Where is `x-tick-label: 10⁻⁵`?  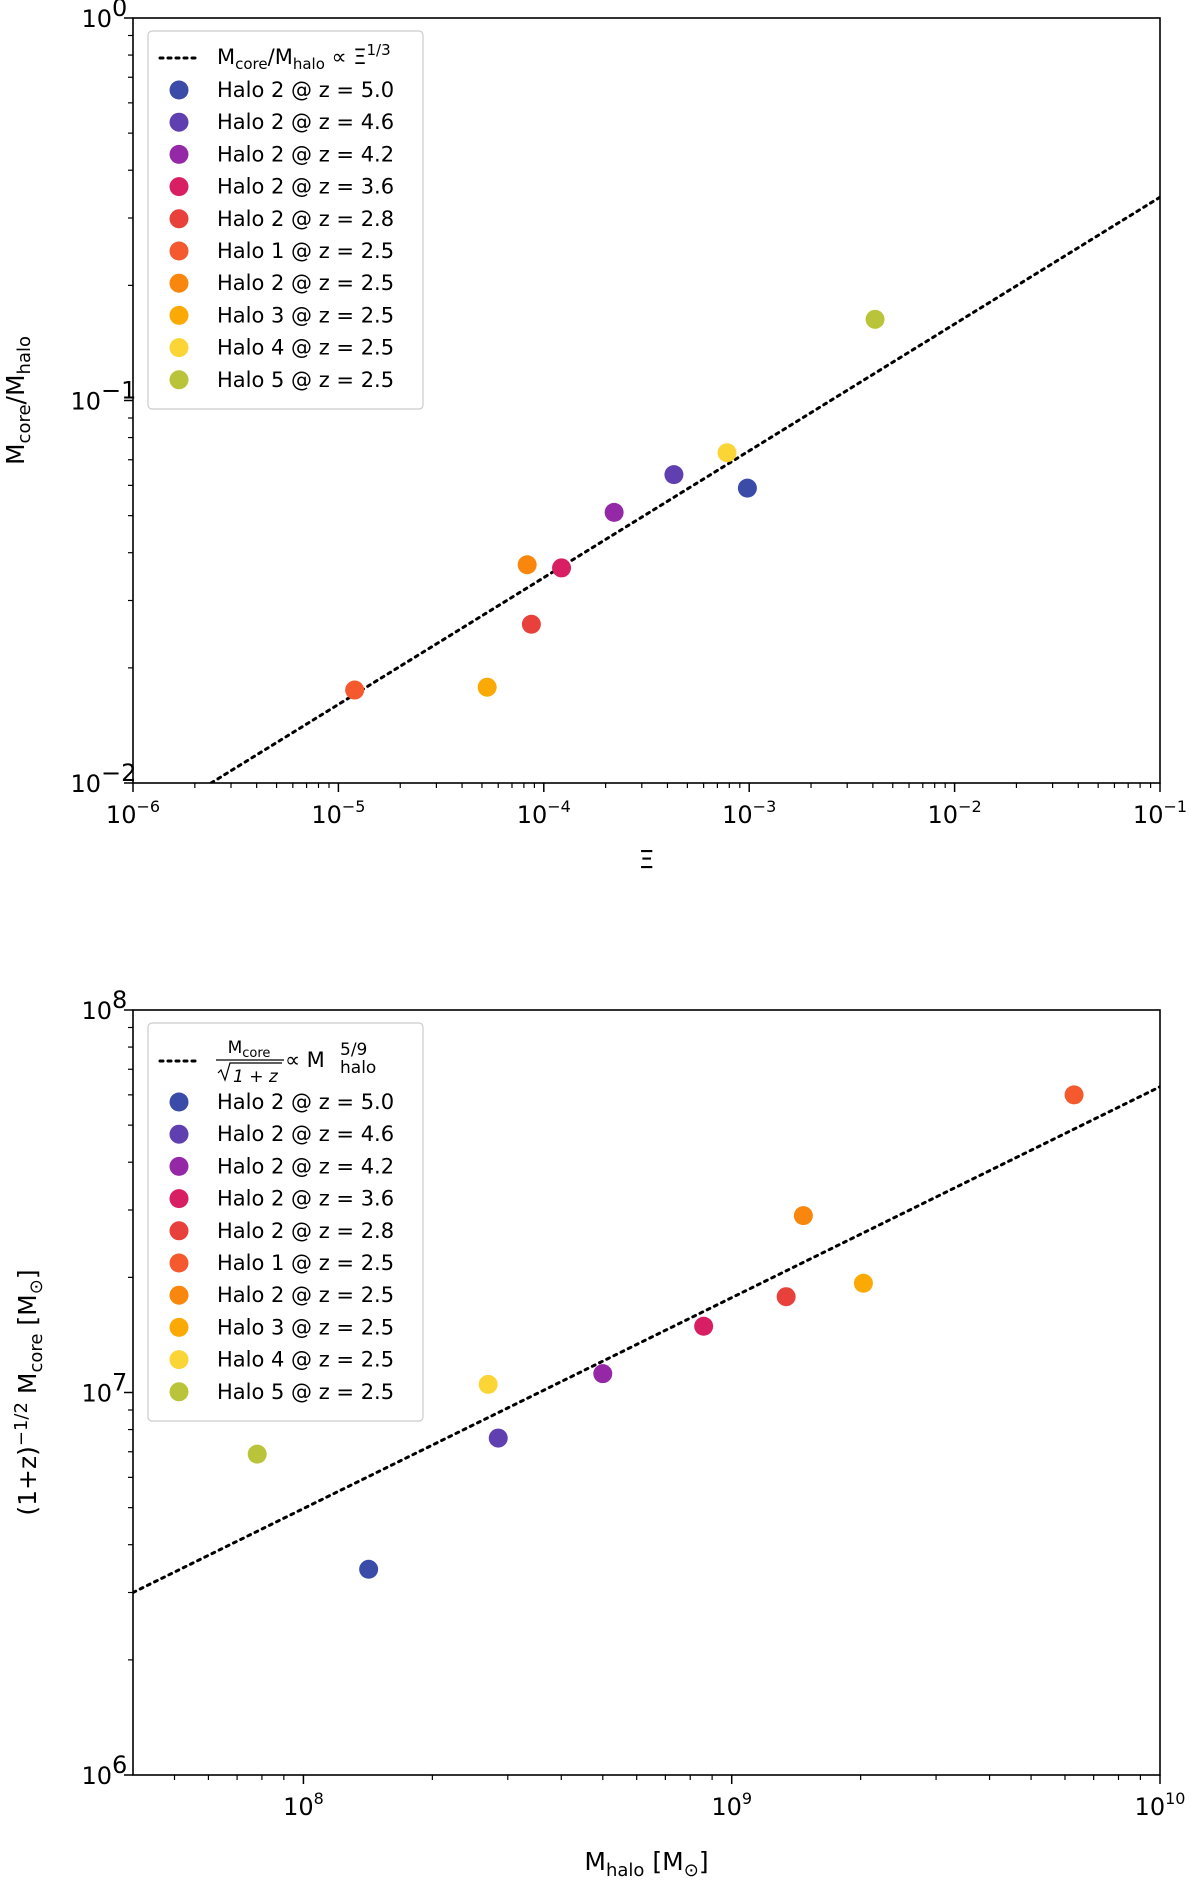
x-tick-label: 10⁻⁵ is located at coordinates (338, 813).